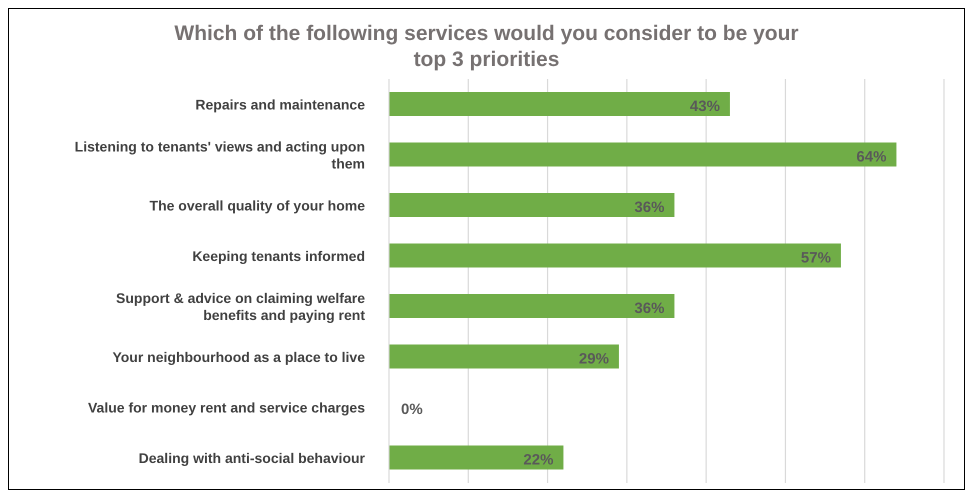 The image size is (973, 498). I want to click on y-tick-label: Value for money rent and service charges, so click(227, 407).